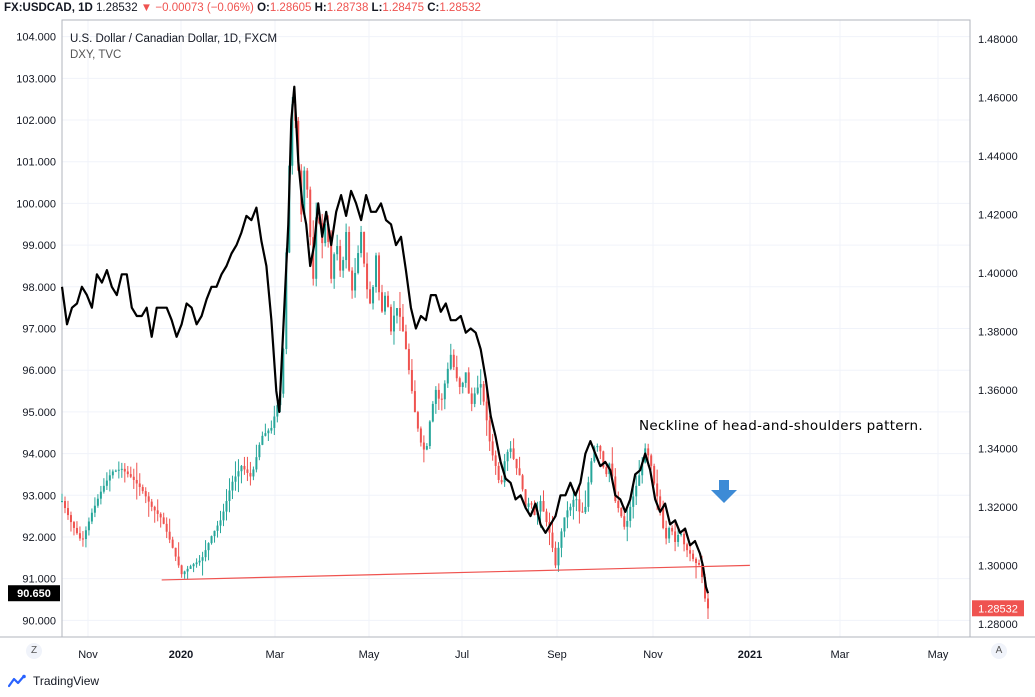 This screenshot has width=1035, height=697. I want to click on left-axis-tick-label: 95.000, so click(39, 413).